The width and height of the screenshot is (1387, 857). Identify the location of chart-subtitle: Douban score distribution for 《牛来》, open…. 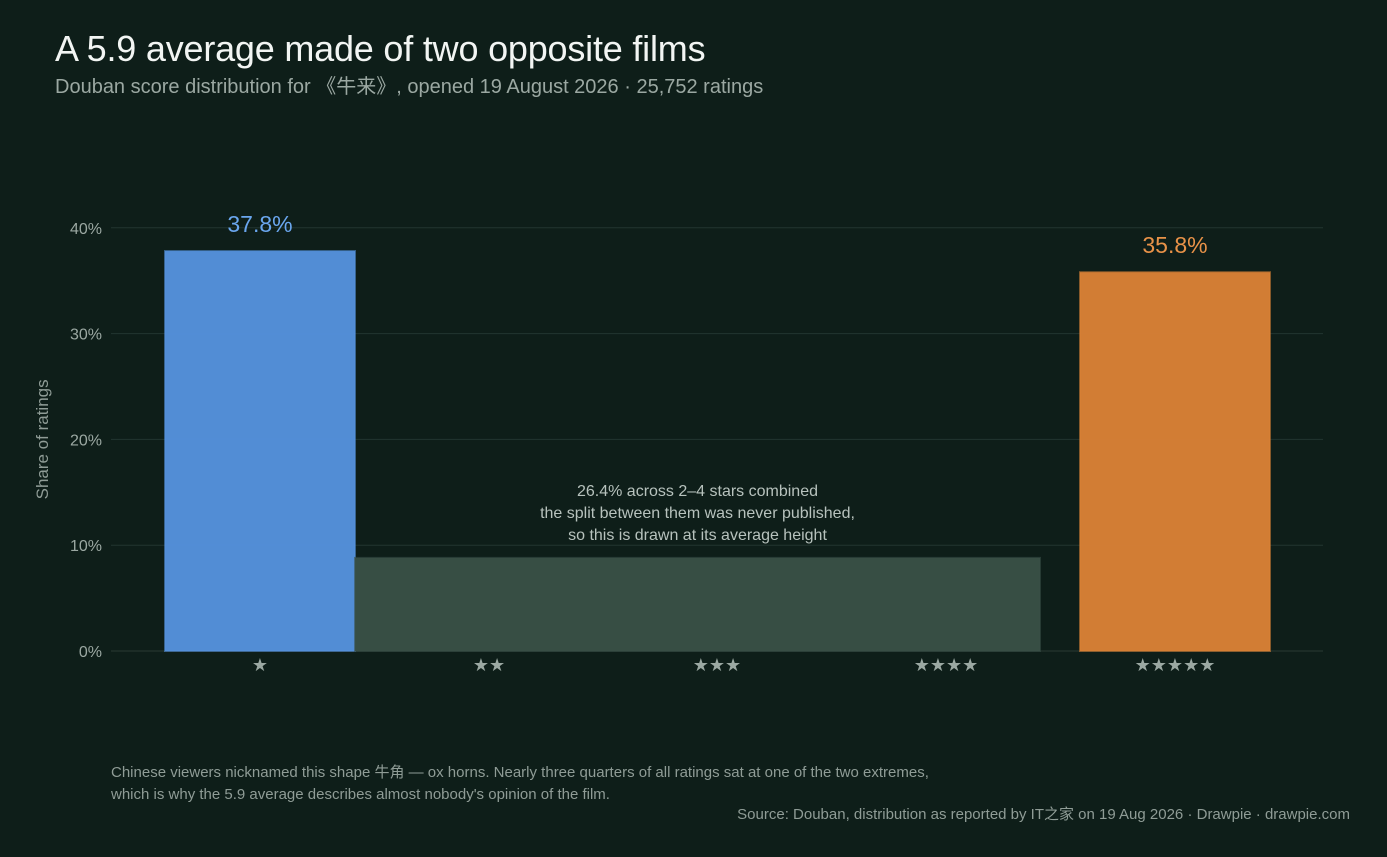
(409, 87).